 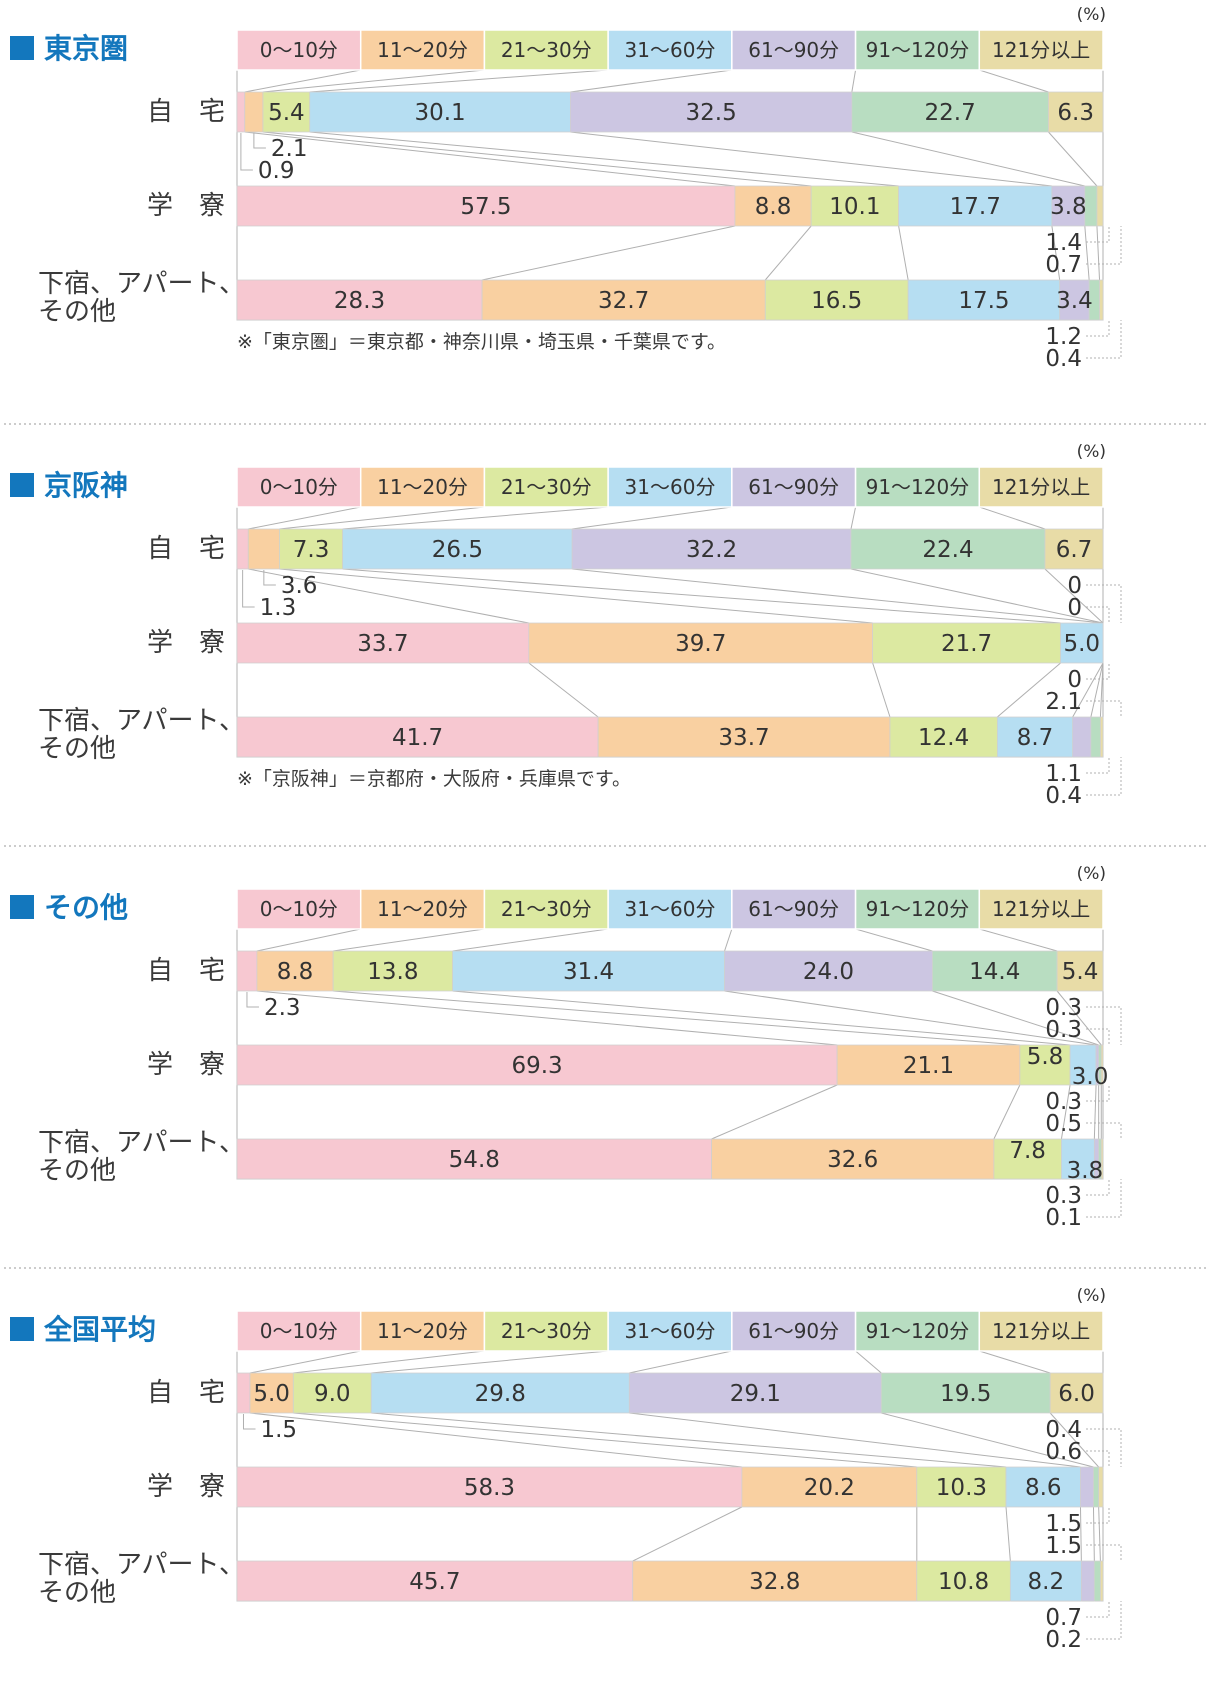 What do you see at coordinates (793, 50) in the screenshot?
I see `legend-label: 61～90分` at bounding box center [793, 50].